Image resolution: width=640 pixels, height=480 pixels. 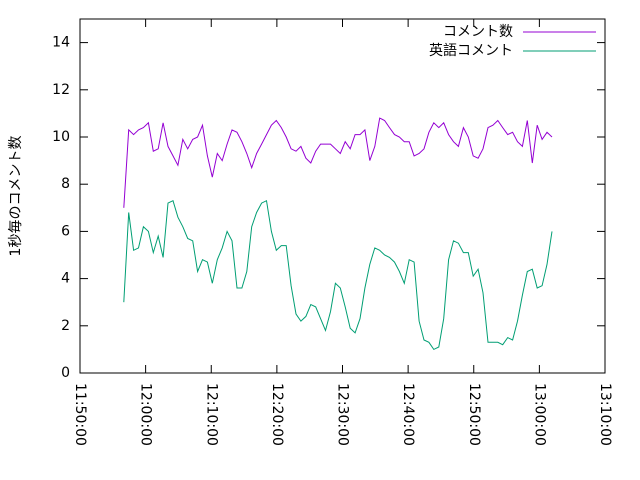 I want to click on x-tick-label: 12:50:00, so click(x=474, y=414).